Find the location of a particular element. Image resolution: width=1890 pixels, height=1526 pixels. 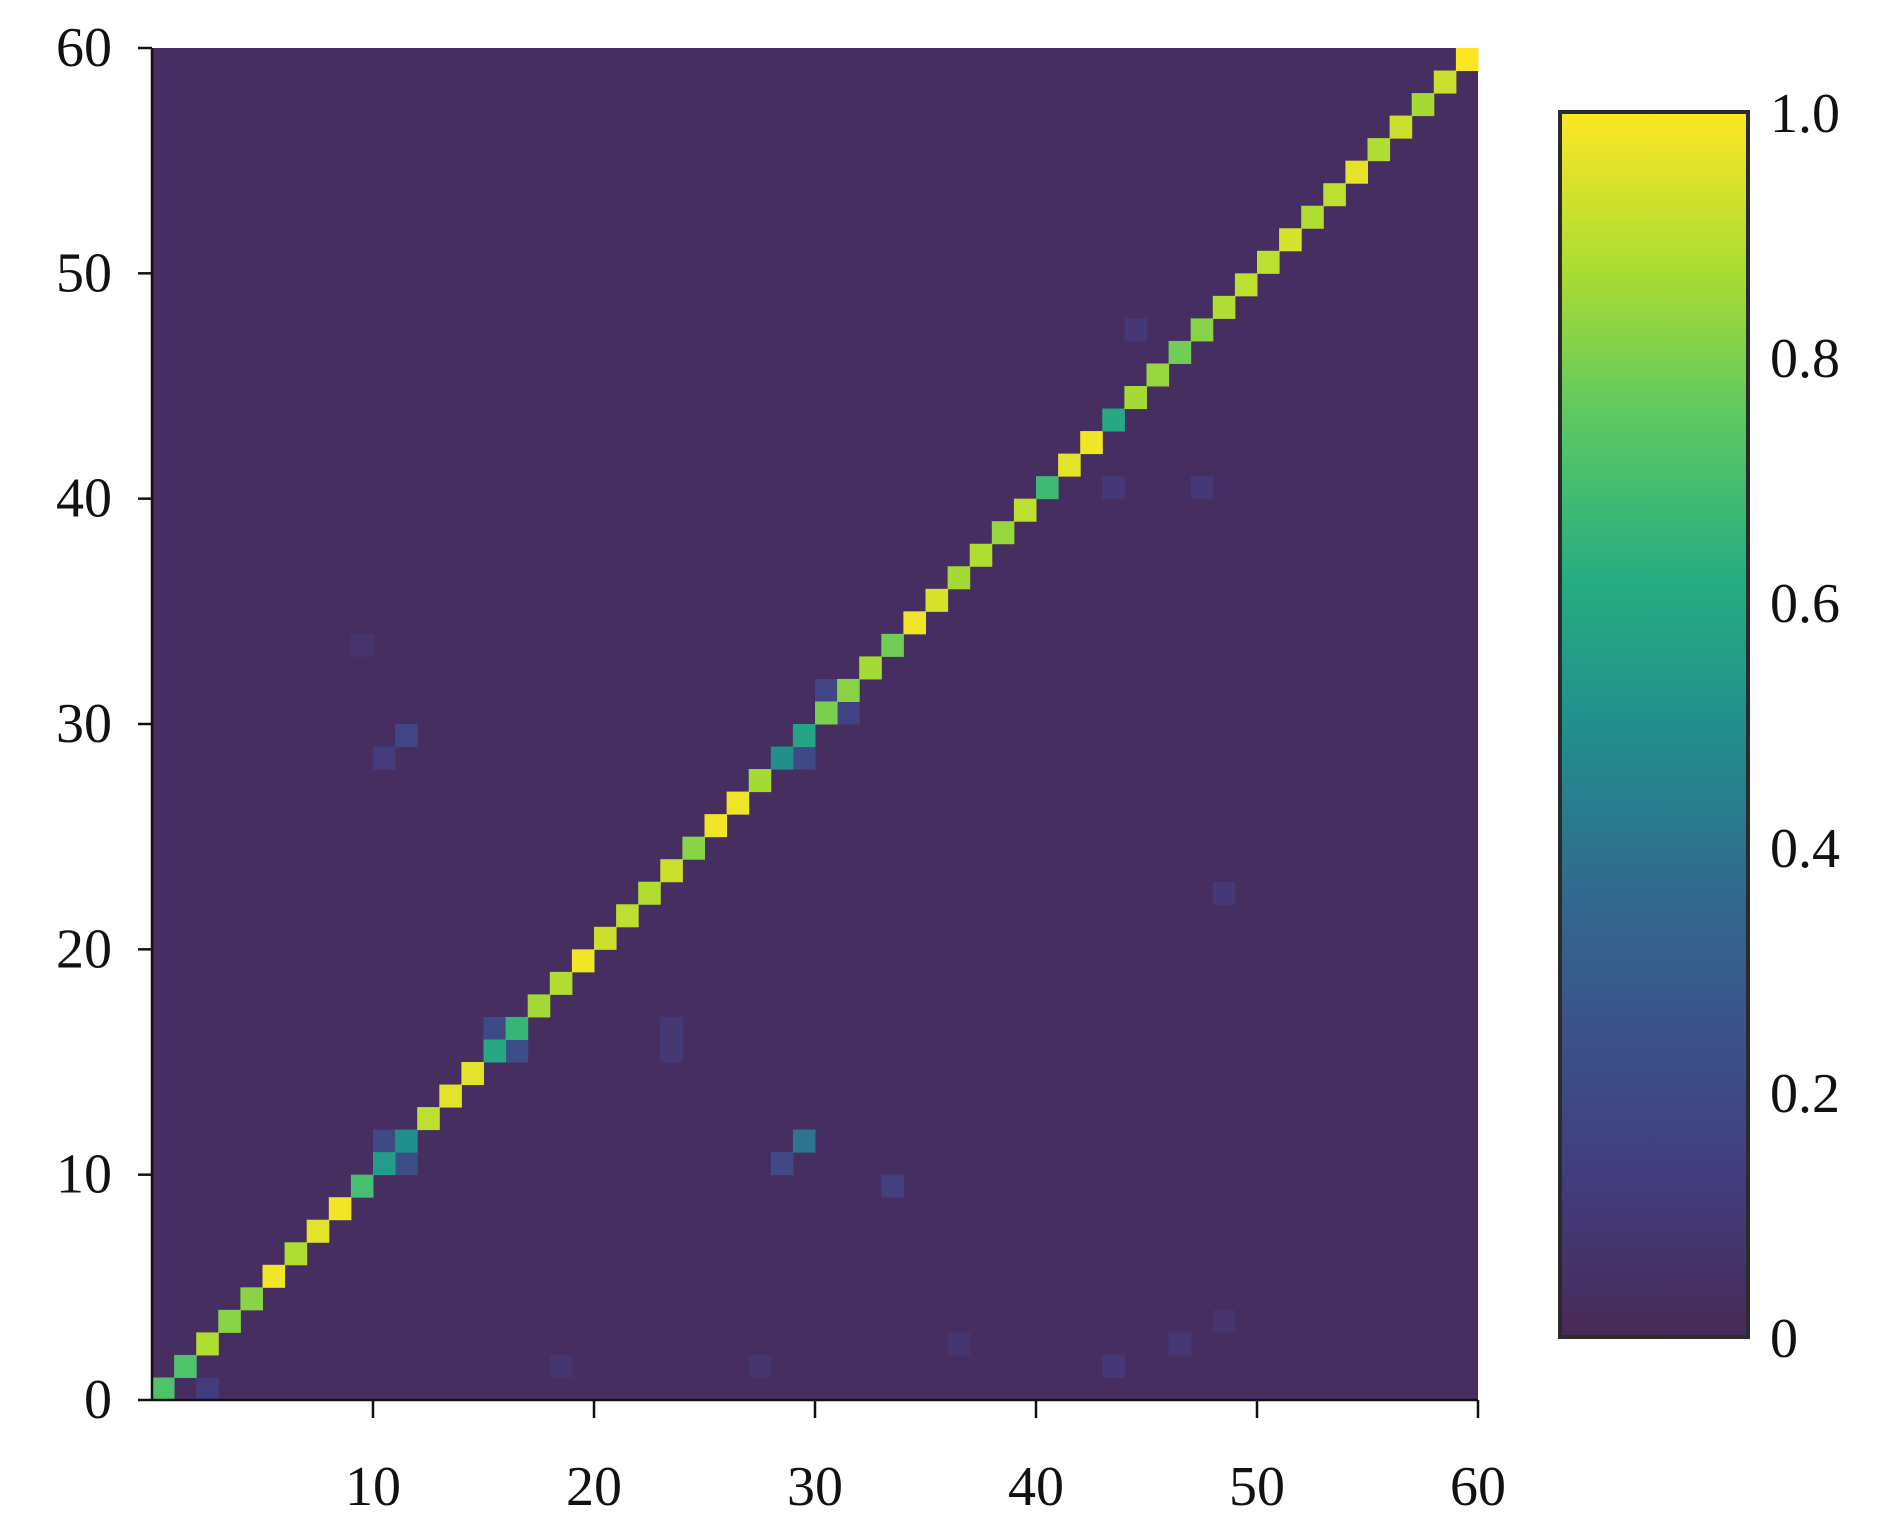

x-tick-label-30: 30 is located at coordinates (815, 1487).